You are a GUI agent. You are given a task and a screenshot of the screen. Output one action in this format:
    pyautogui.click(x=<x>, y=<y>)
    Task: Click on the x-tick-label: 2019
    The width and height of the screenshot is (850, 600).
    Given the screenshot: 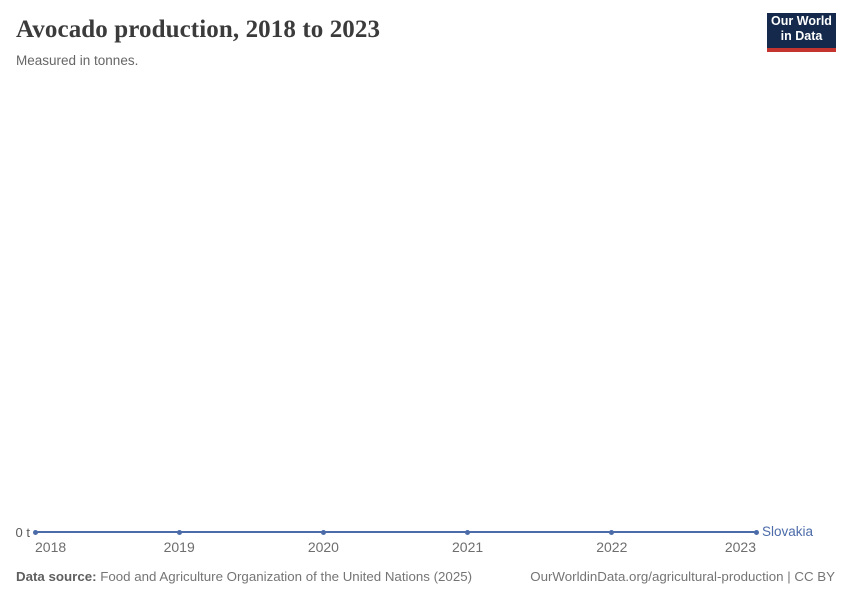 What is the action you would take?
    pyautogui.click(x=179, y=547)
    